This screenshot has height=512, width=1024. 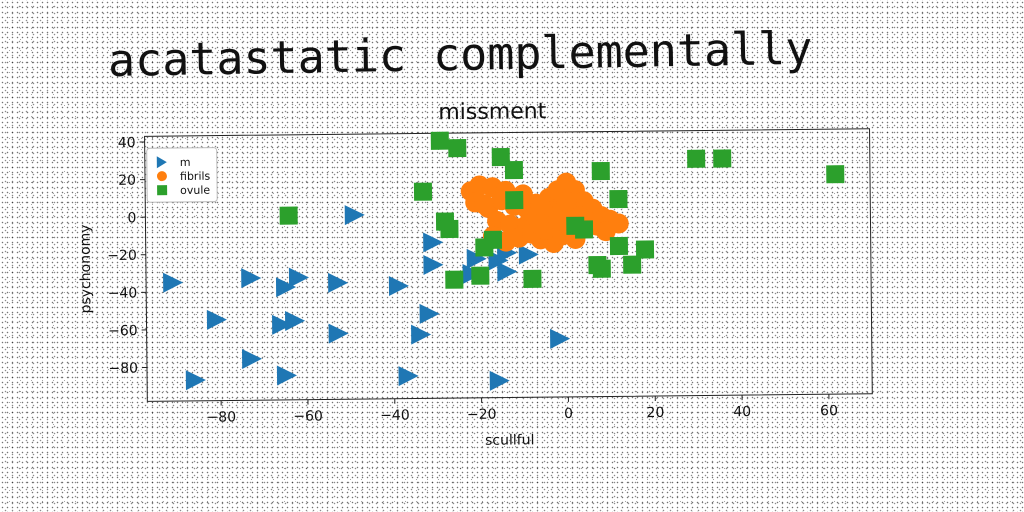 I want to click on y-tick-label: −60, so click(x=123, y=331).